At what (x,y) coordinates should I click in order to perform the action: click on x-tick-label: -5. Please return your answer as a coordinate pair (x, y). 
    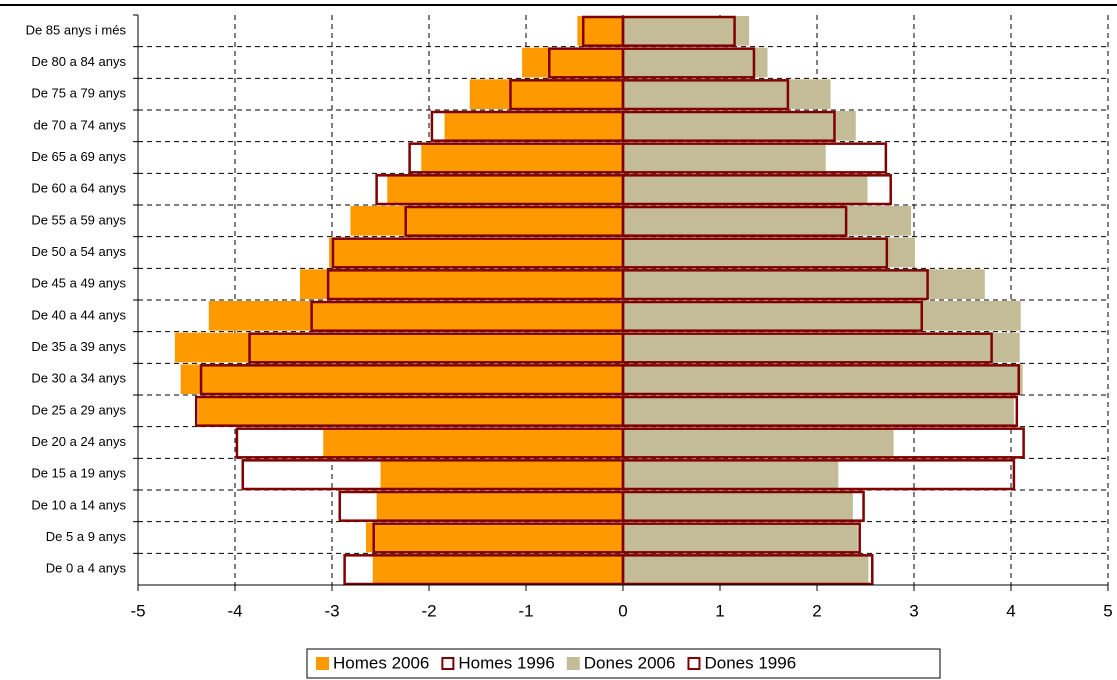
    Looking at the image, I should click on (137, 610).